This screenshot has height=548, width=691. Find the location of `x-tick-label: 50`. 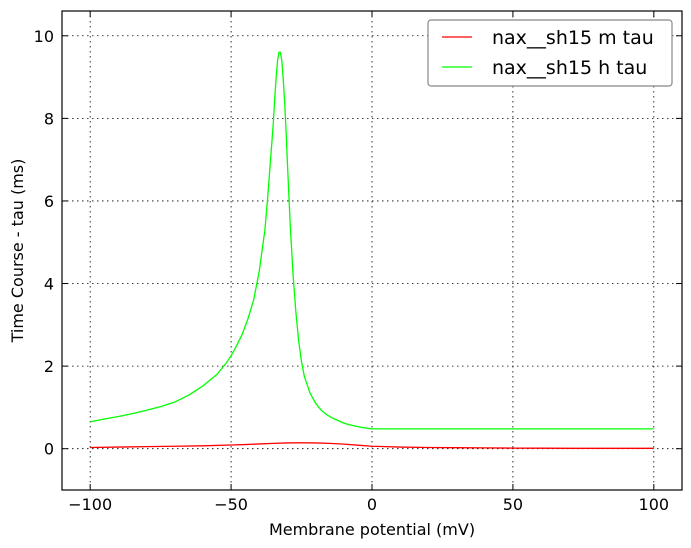

x-tick-label: 50 is located at coordinates (513, 504).